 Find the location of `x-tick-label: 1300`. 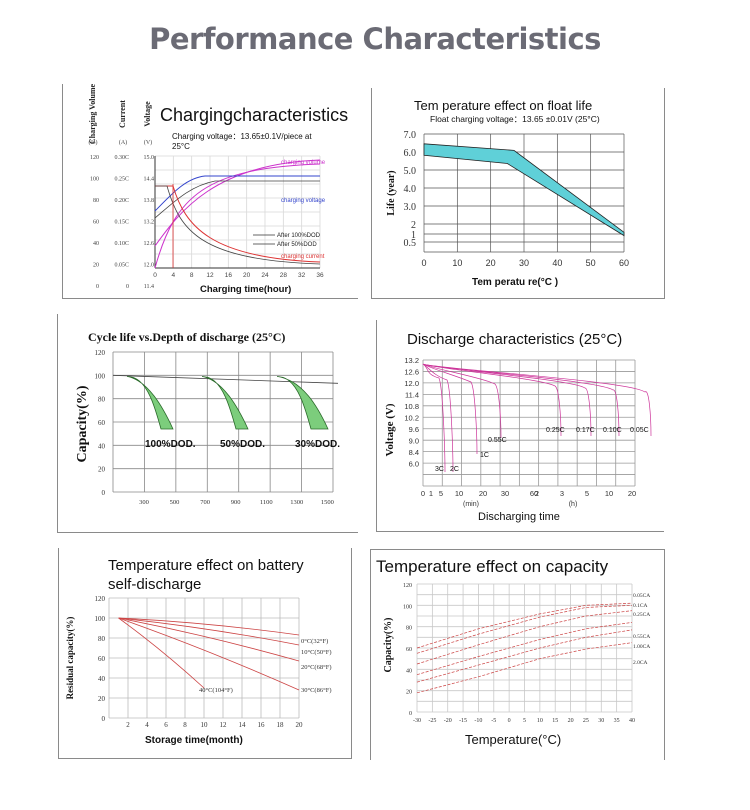

x-tick-label: 1300 is located at coordinates (296, 502).